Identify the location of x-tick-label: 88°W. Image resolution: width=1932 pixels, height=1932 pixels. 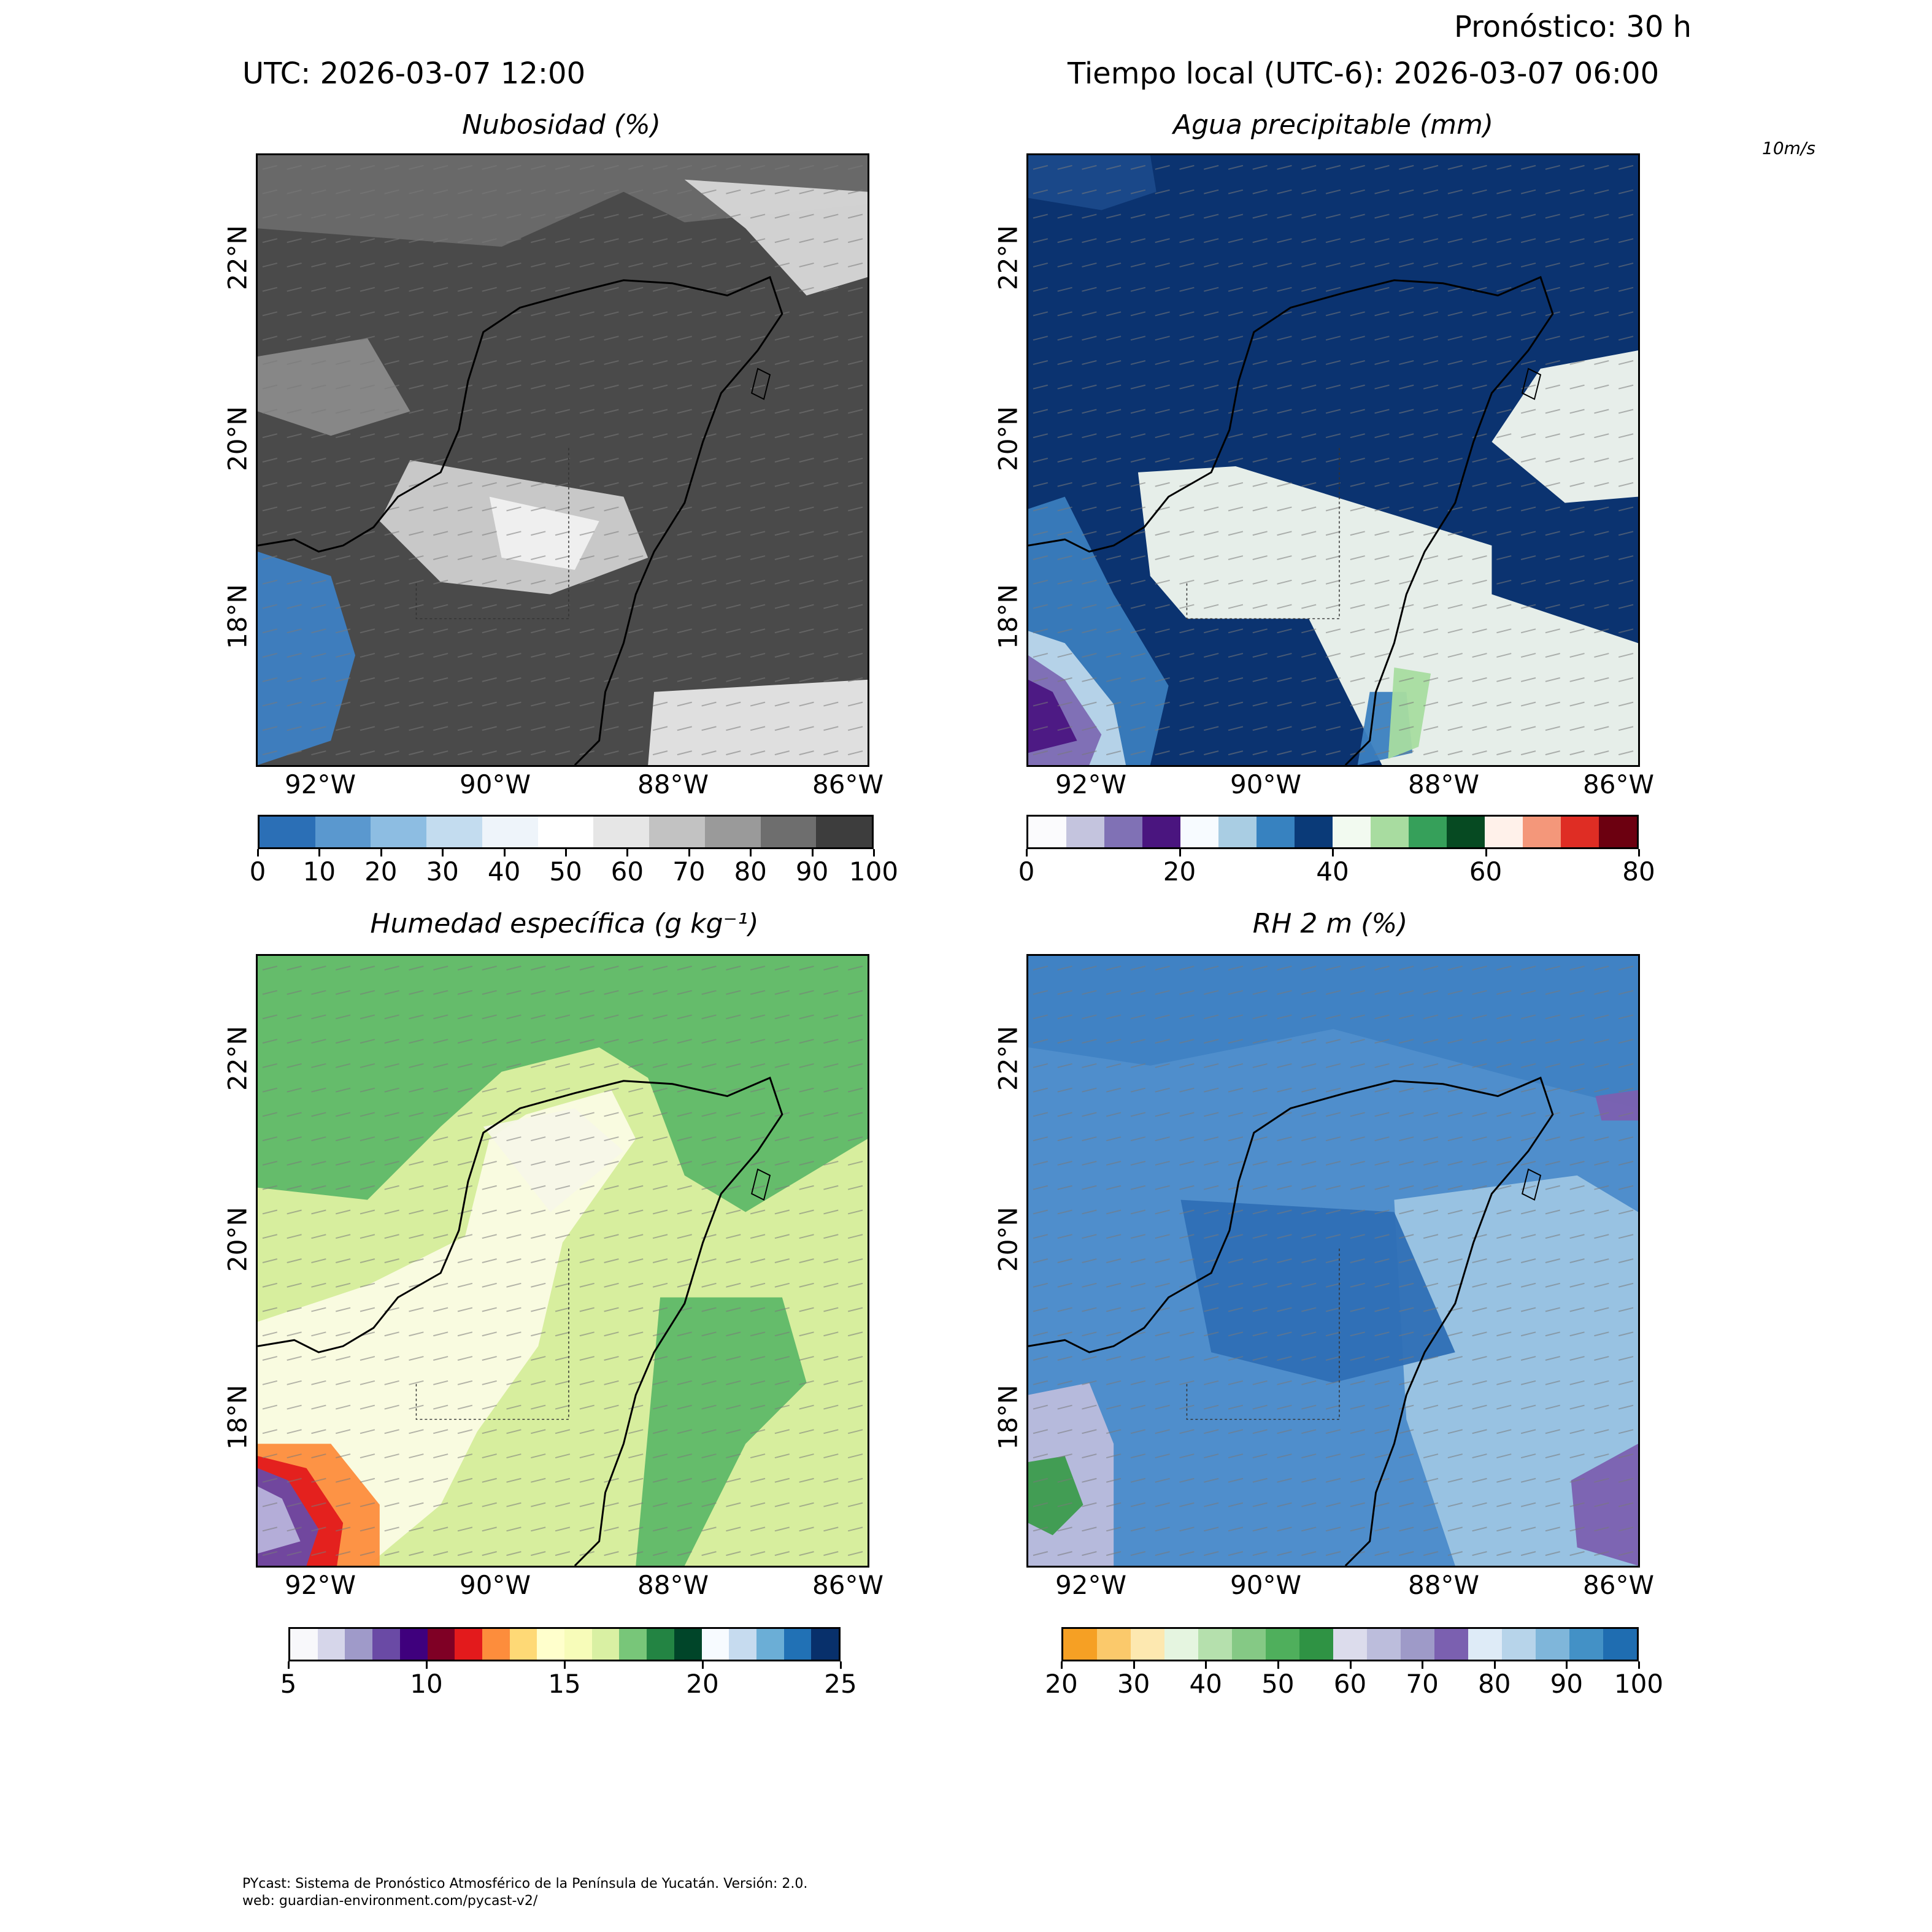
(673, 1585).